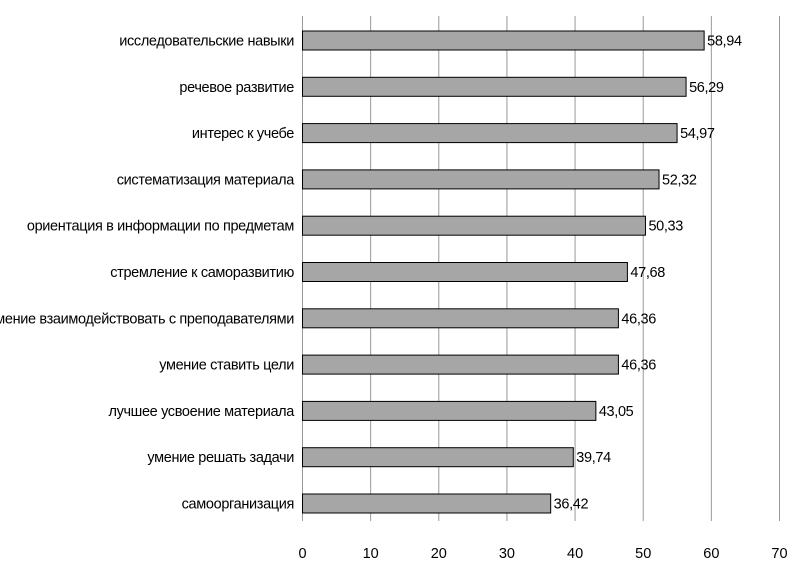 This screenshot has width=787, height=571. Describe the element at coordinates (593, 458) in the screenshot. I see `value-label: 39,74` at that location.